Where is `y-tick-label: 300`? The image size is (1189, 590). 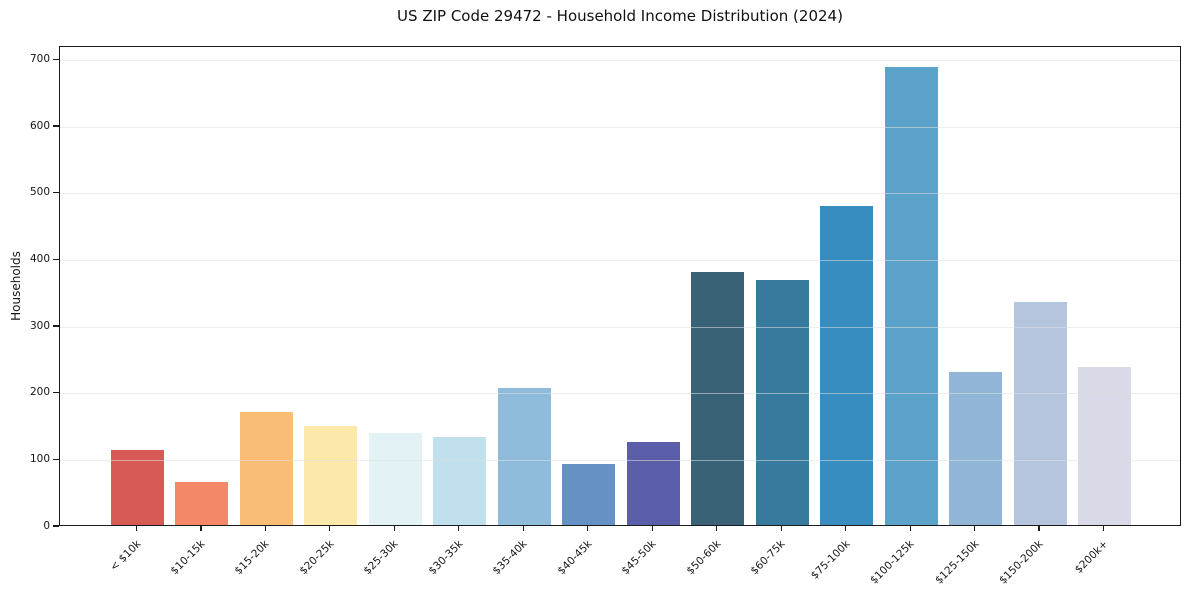
y-tick-label: 300 is located at coordinates (39, 325).